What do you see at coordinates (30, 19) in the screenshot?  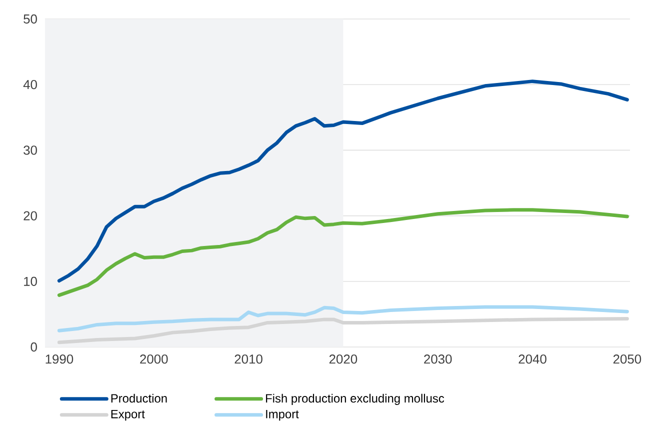 I see `y-tick-label: 50` at bounding box center [30, 19].